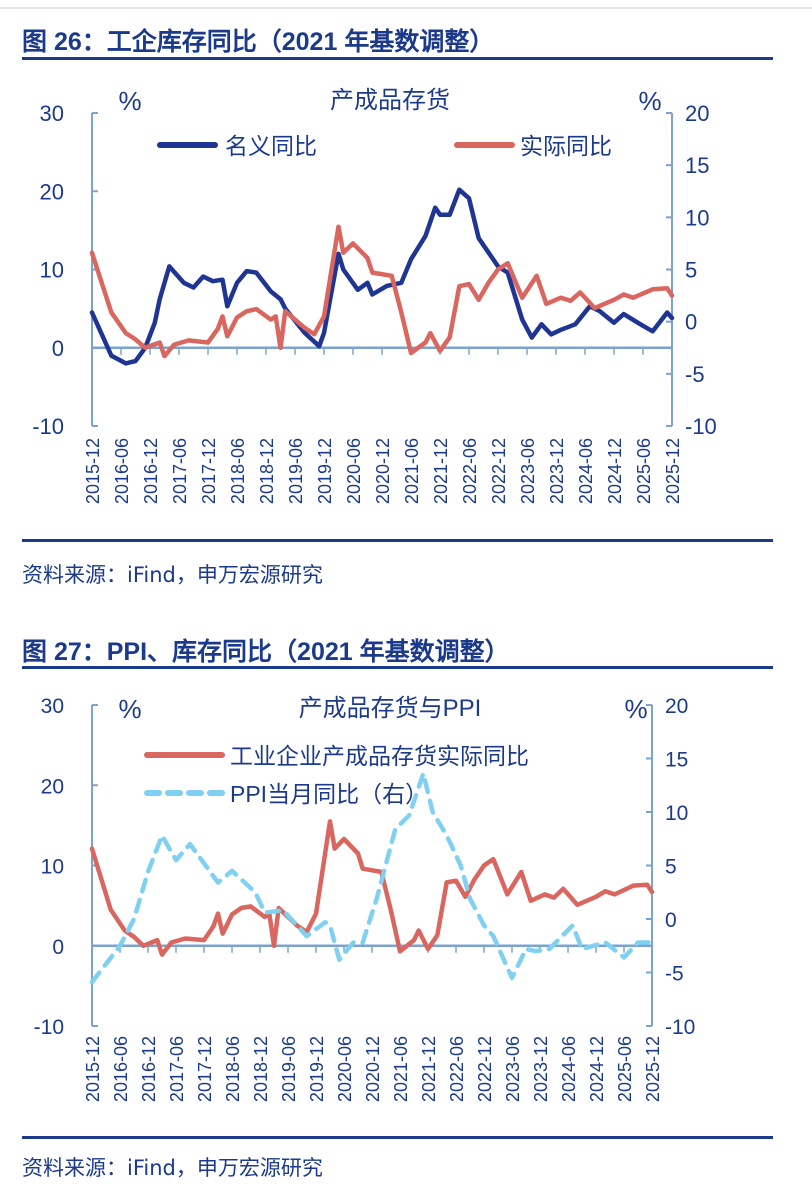 The width and height of the screenshot is (812, 1198). What do you see at coordinates (329, 794) in the screenshot?
I see `legend-label: PPI当月同比（右）` at bounding box center [329, 794].